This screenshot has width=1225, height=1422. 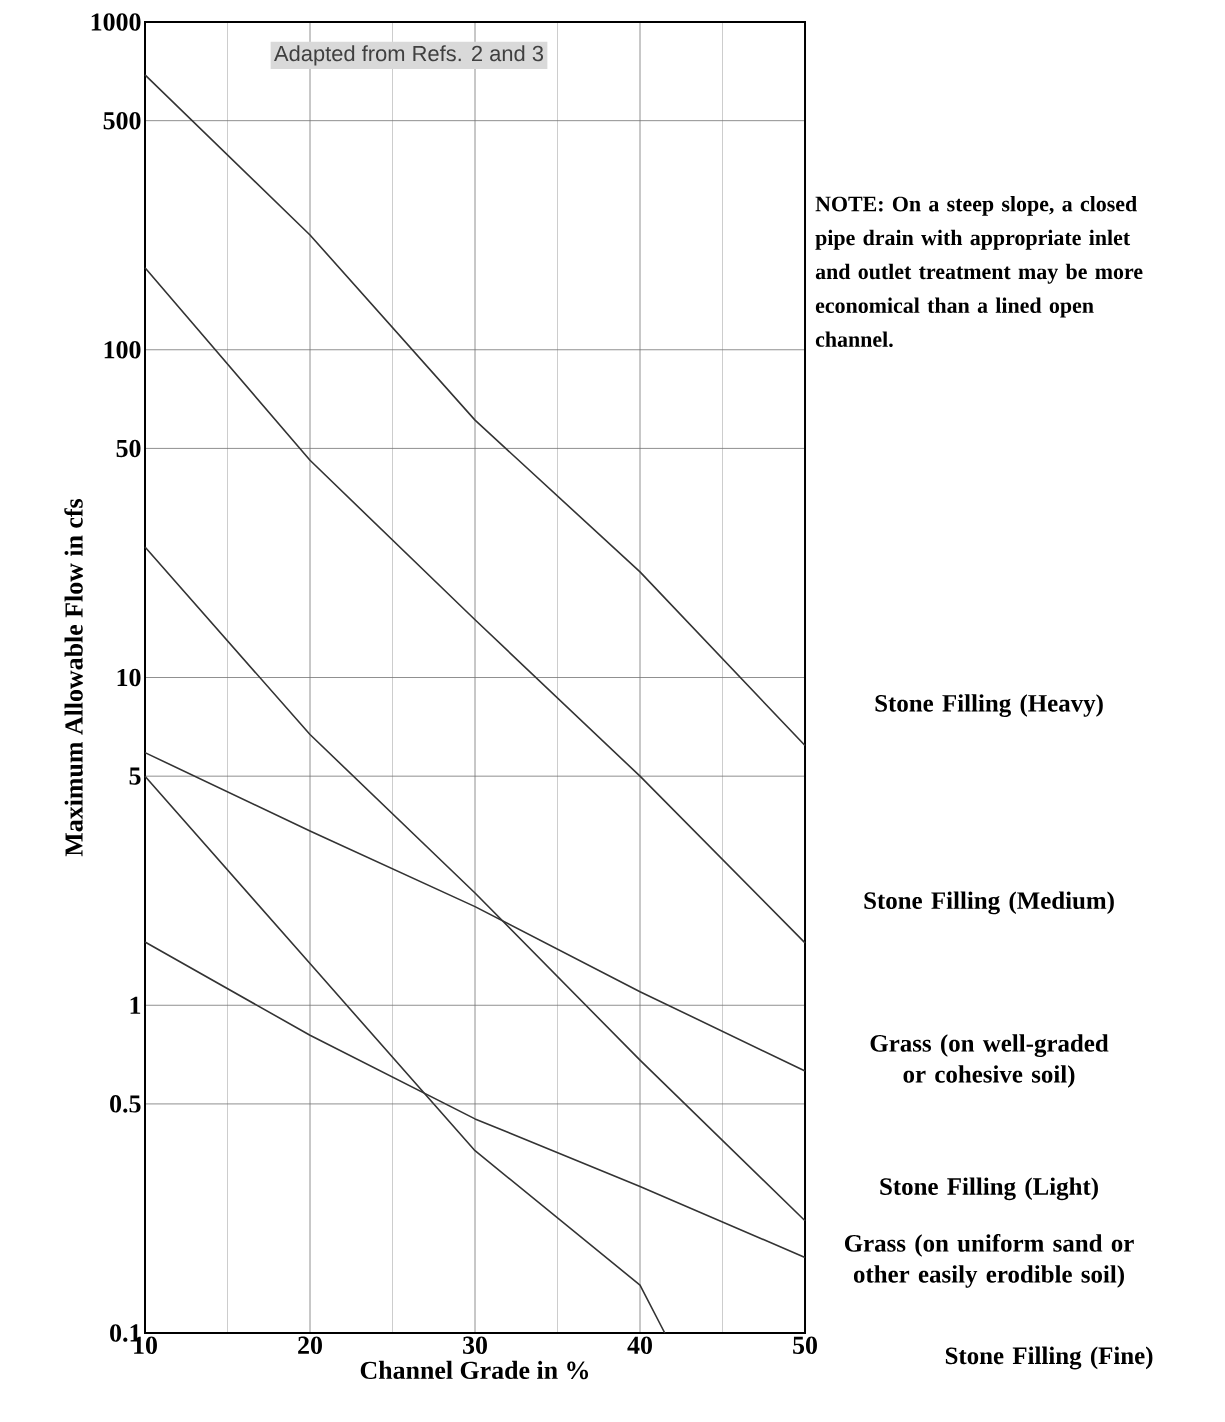 What do you see at coordinates (135, 776) in the screenshot?
I see `y-tick-label: 5` at bounding box center [135, 776].